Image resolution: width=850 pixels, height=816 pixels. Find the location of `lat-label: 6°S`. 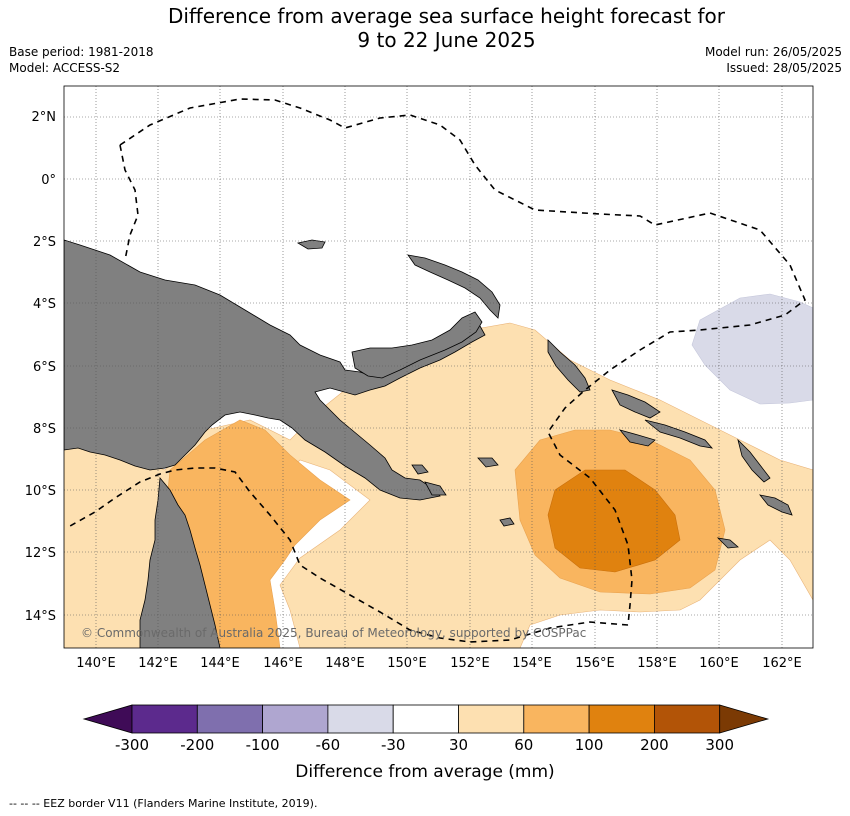

lat-label: 6°S is located at coordinates (44, 367).